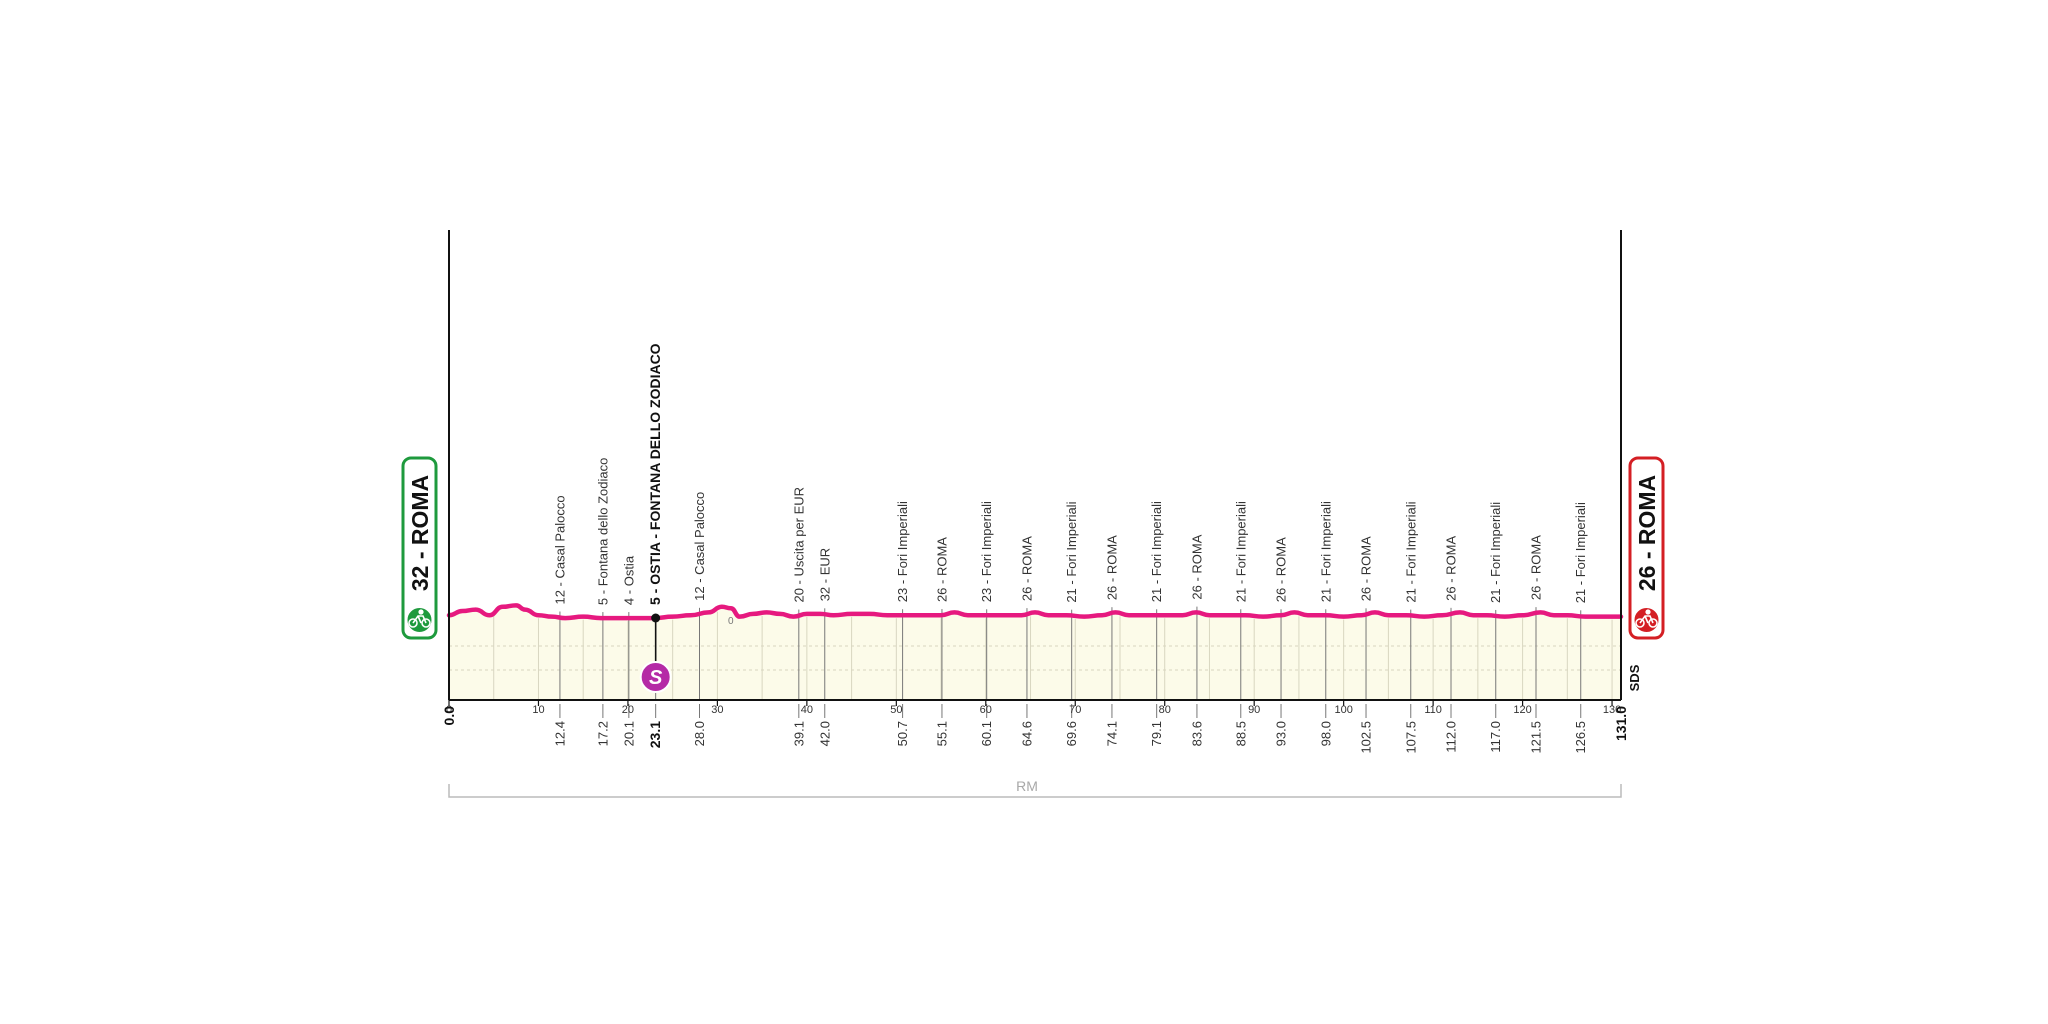  What do you see at coordinates (1075, 710) in the screenshot?
I see `x-tick-label: 70` at bounding box center [1075, 710].